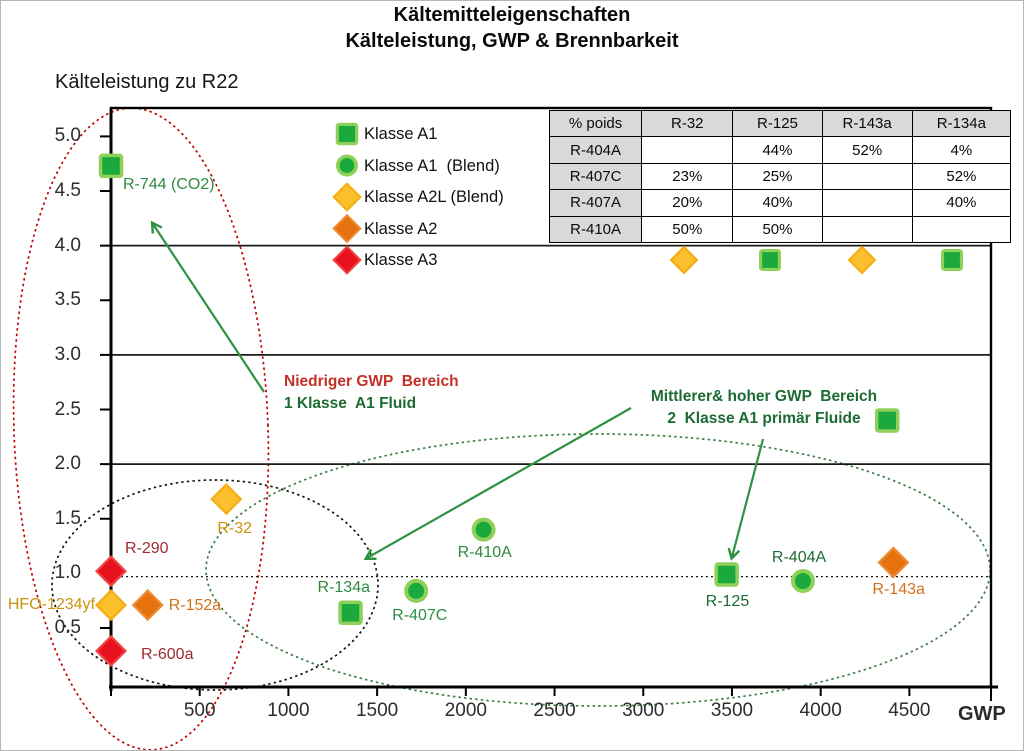 This screenshot has height=751, width=1024. I want to click on point-label-r-125: R-125, so click(727, 602).